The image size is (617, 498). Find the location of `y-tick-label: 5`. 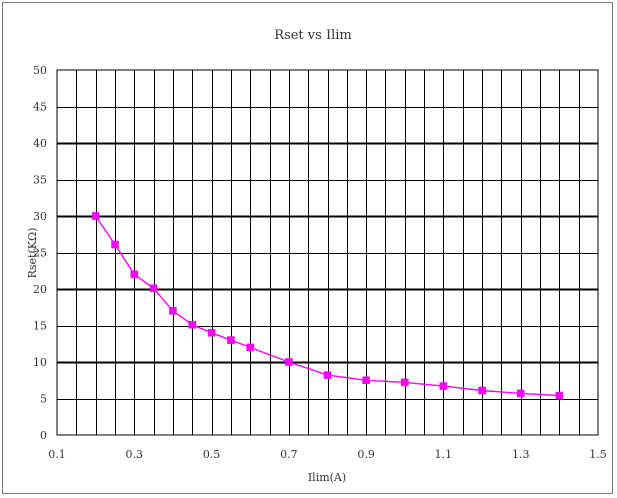

y-tick-label: 5 is located at coordinates (43, 399).